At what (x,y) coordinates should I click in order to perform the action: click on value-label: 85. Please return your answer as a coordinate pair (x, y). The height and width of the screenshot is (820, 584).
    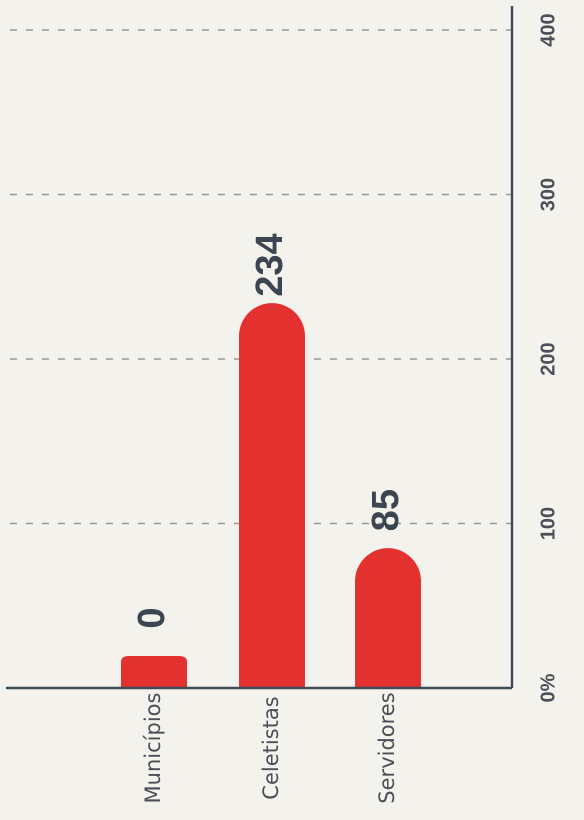
    Looking at the image, I should click on (386, 510).